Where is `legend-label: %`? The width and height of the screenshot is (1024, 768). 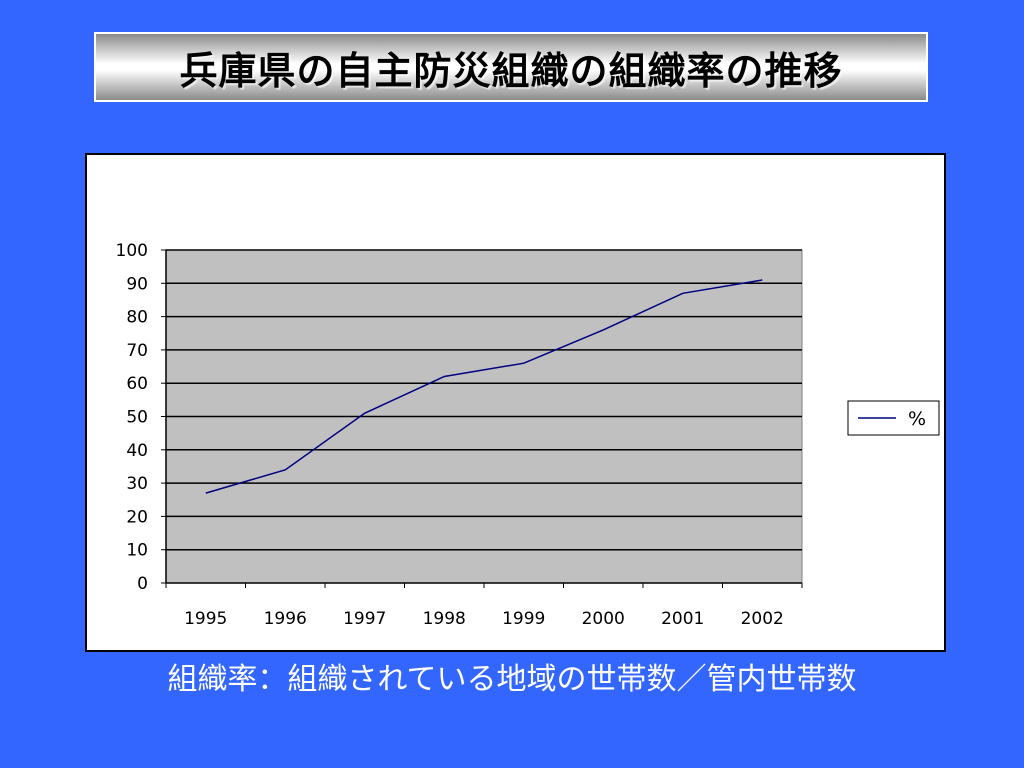
legend-label: % is located at coordinates (917, 419).